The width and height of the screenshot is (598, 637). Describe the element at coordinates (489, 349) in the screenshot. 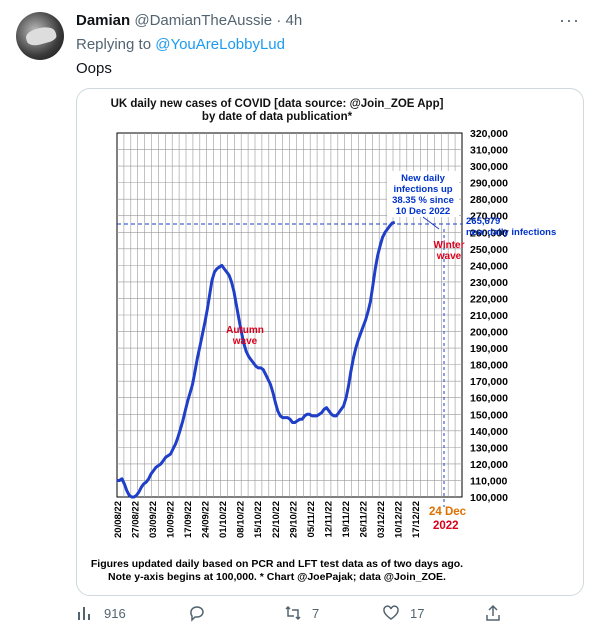

I see `y-tick-label: 190,000` at that location.